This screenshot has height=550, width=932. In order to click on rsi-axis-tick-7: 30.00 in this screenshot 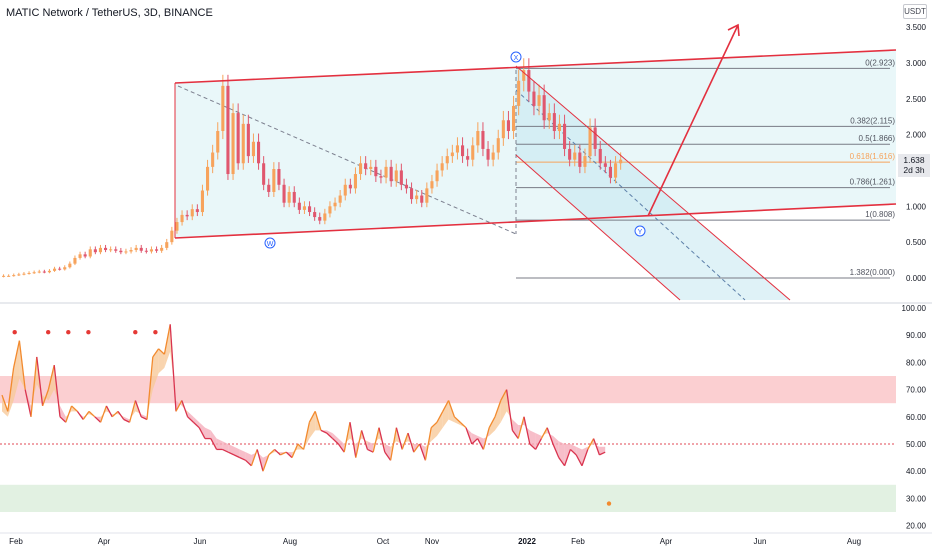, I will do `click(916, 498)`.